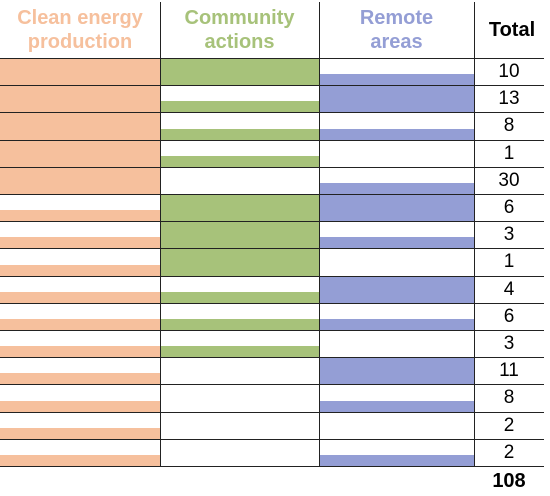  Describe the element at coordinates (509, 481) in the screenshot. I see `grand-total-value: 108` at that location.